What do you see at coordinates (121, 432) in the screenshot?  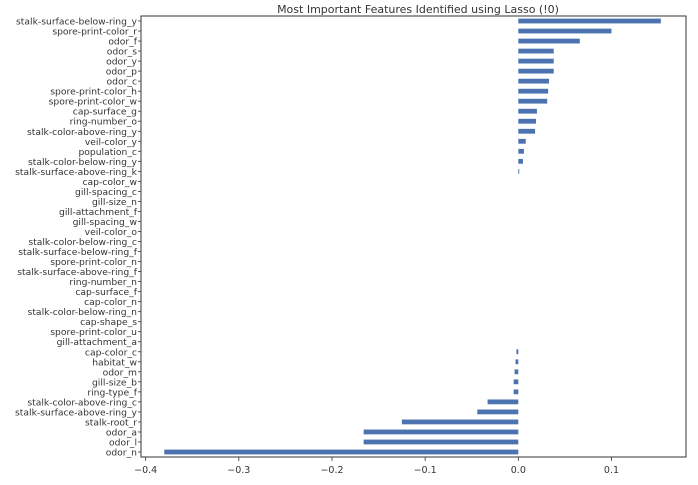 I see `y-tick-label: odor_a` at bounding box center [121, 432].